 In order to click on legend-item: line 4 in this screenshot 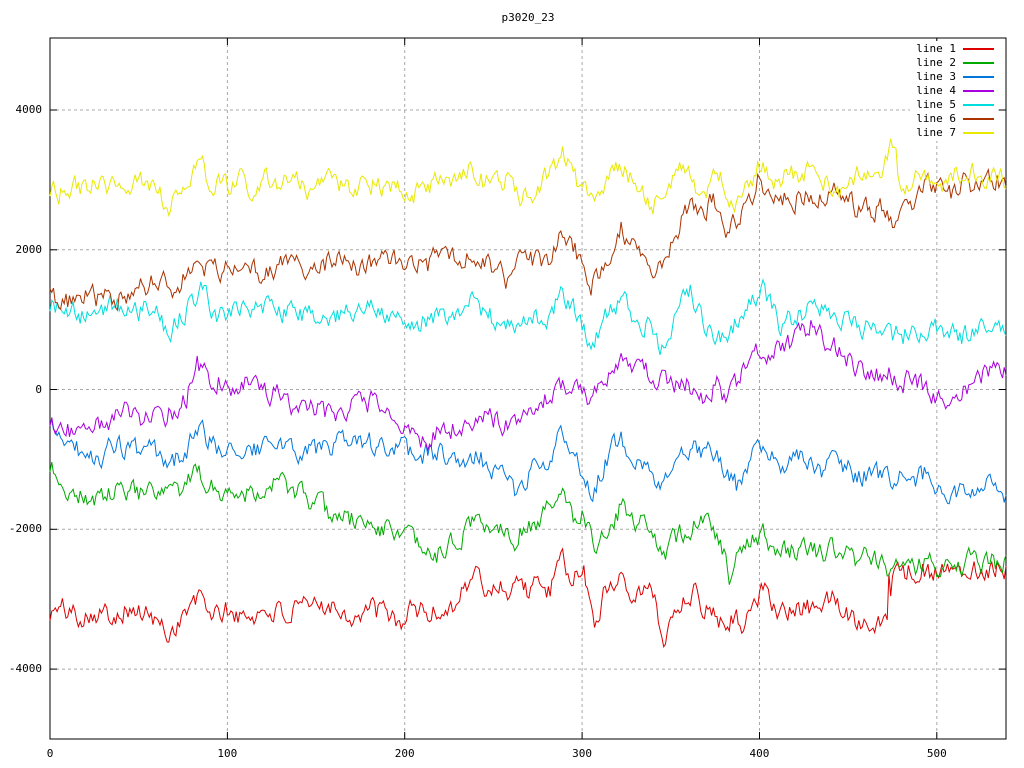, I will do `click(953, 91)`.